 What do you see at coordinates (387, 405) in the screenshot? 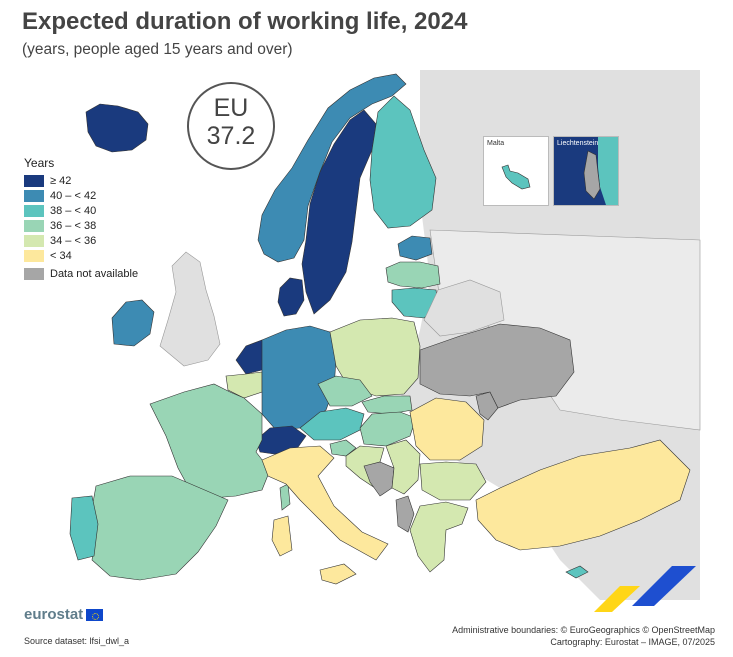
I see `country-slovakia` at bounding box center [387, 405].